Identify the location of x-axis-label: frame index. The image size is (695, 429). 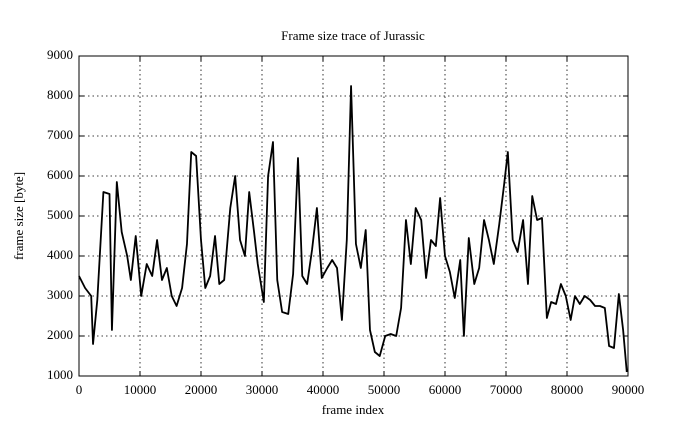
(353, 409).